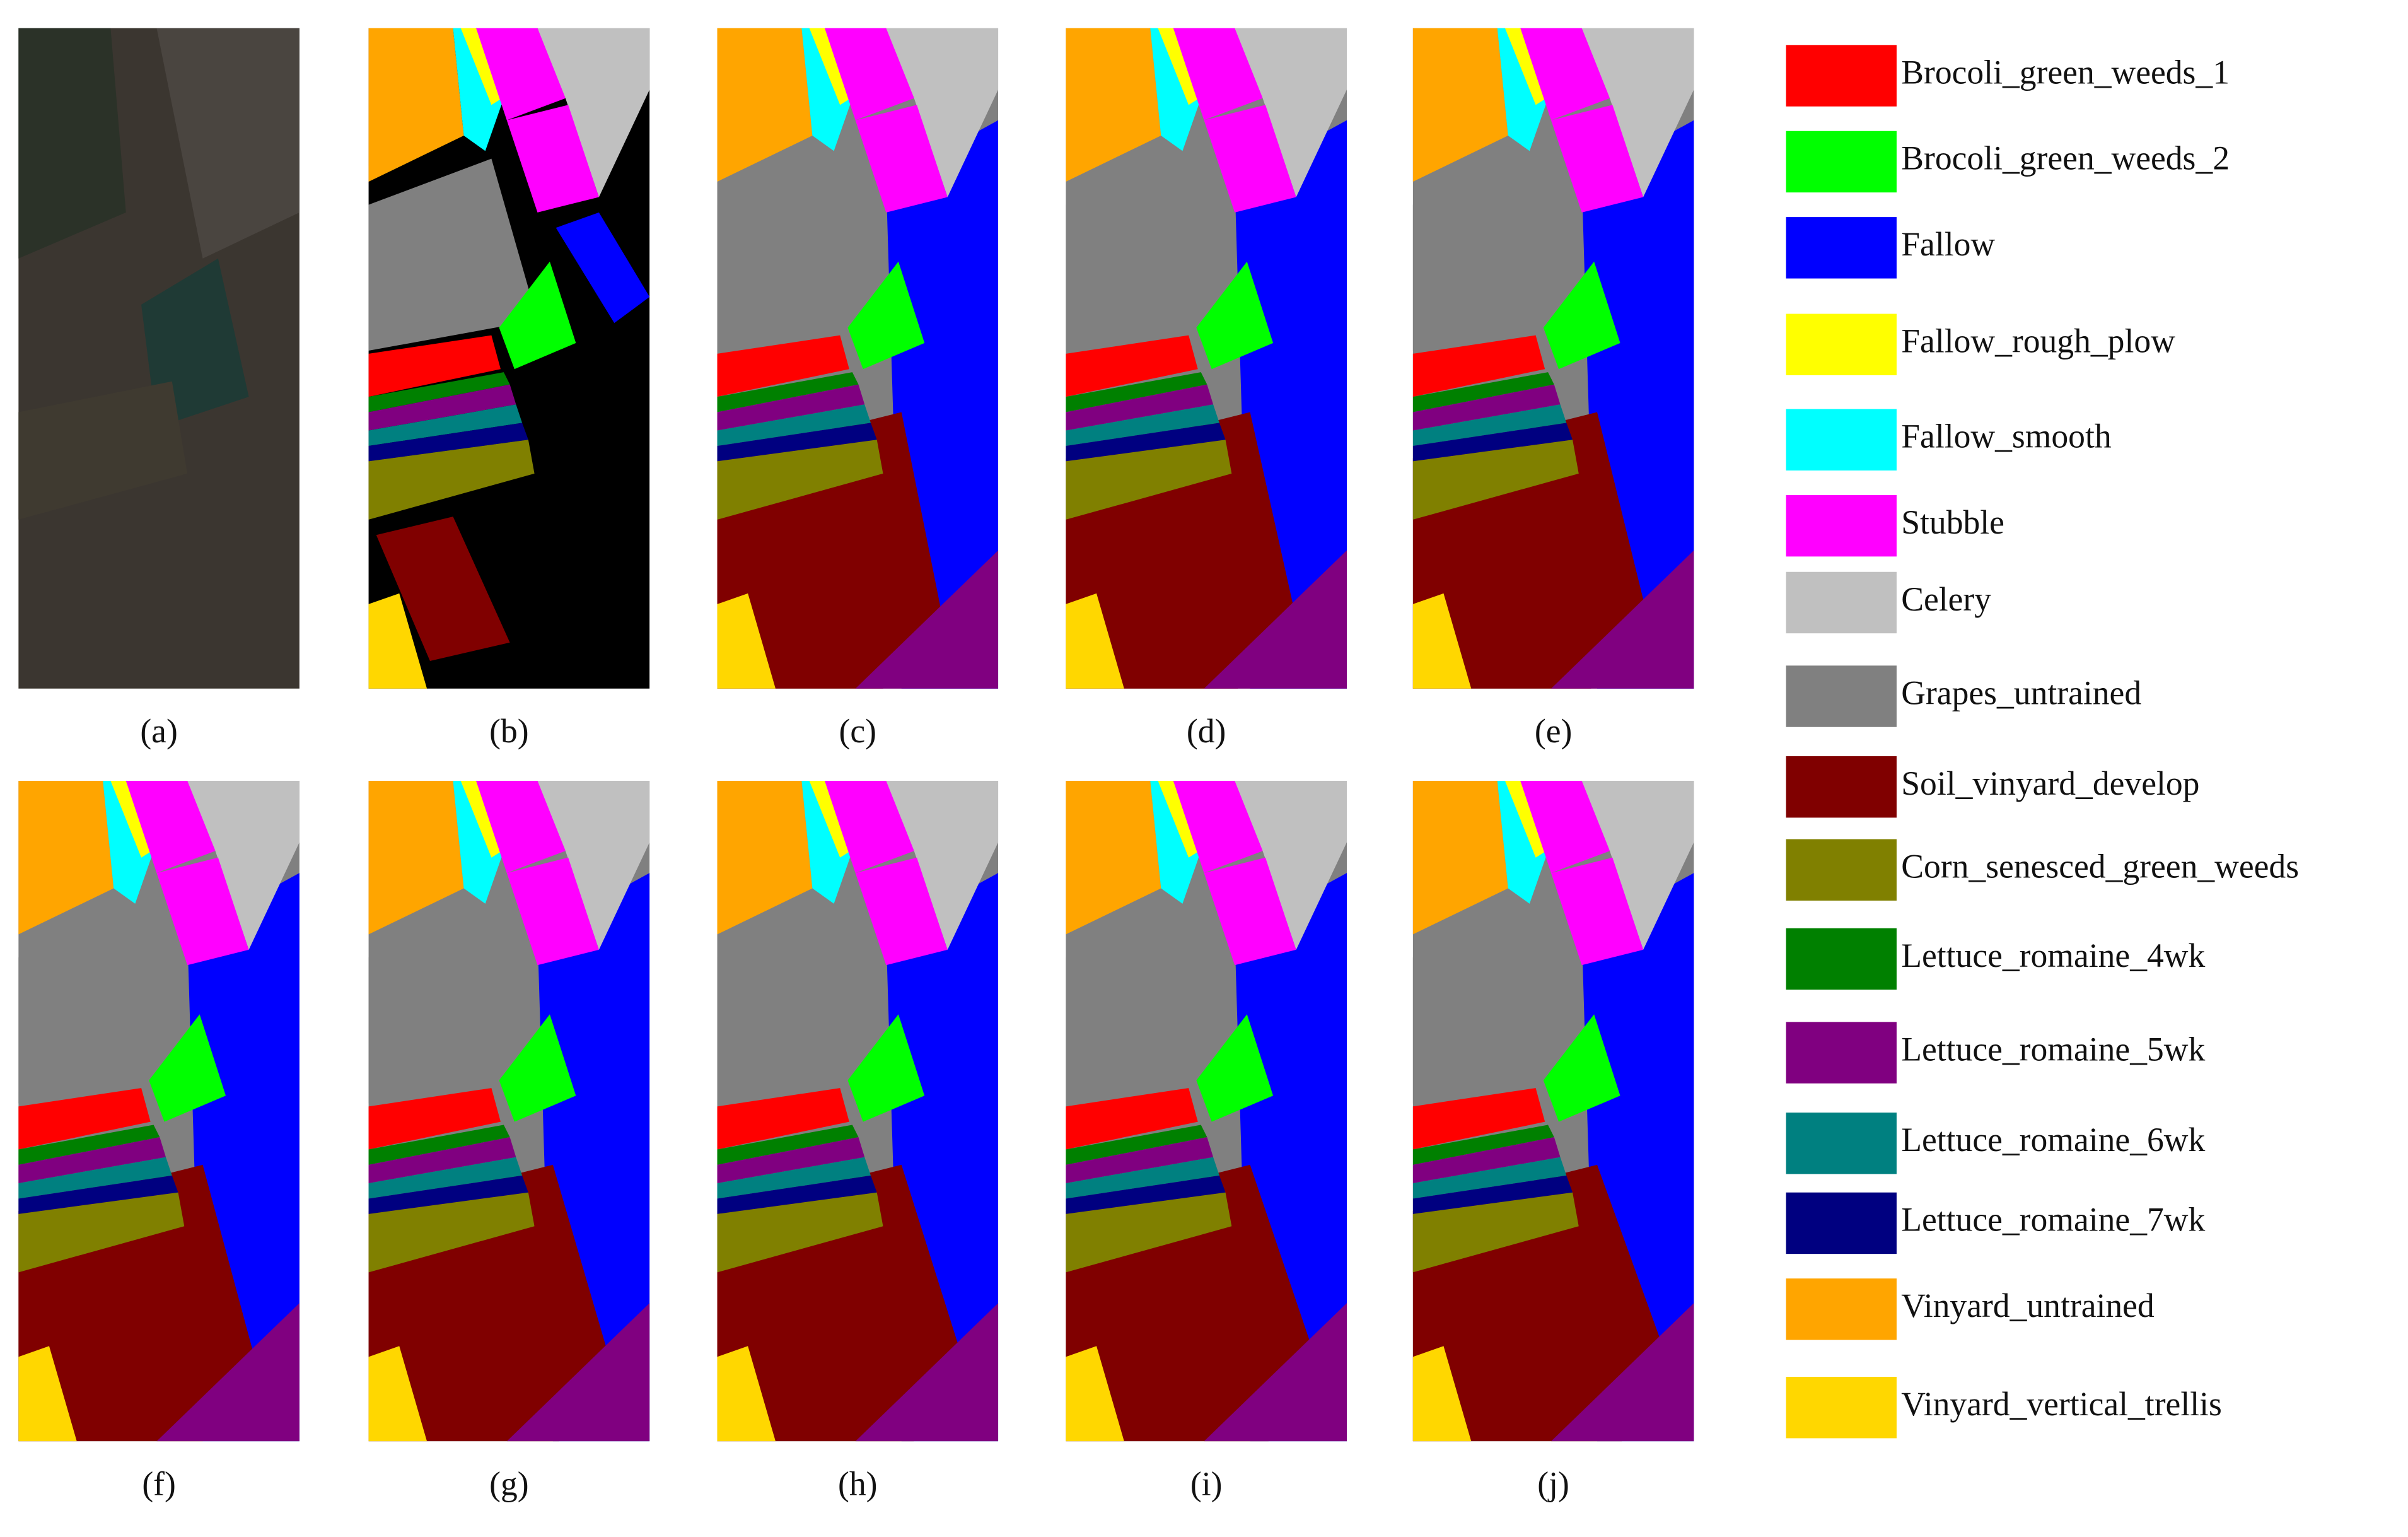  What do you see at coordinates (857, 1484) in the screenshot?
I see `panel-label: (h)` at bounding box center [857, 1484].